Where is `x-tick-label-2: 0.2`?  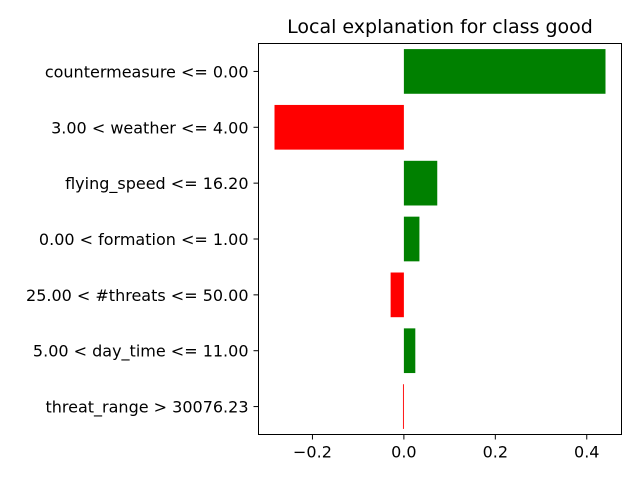
x-tick-label-2: 0.2 is located at coordinates (495, 452).